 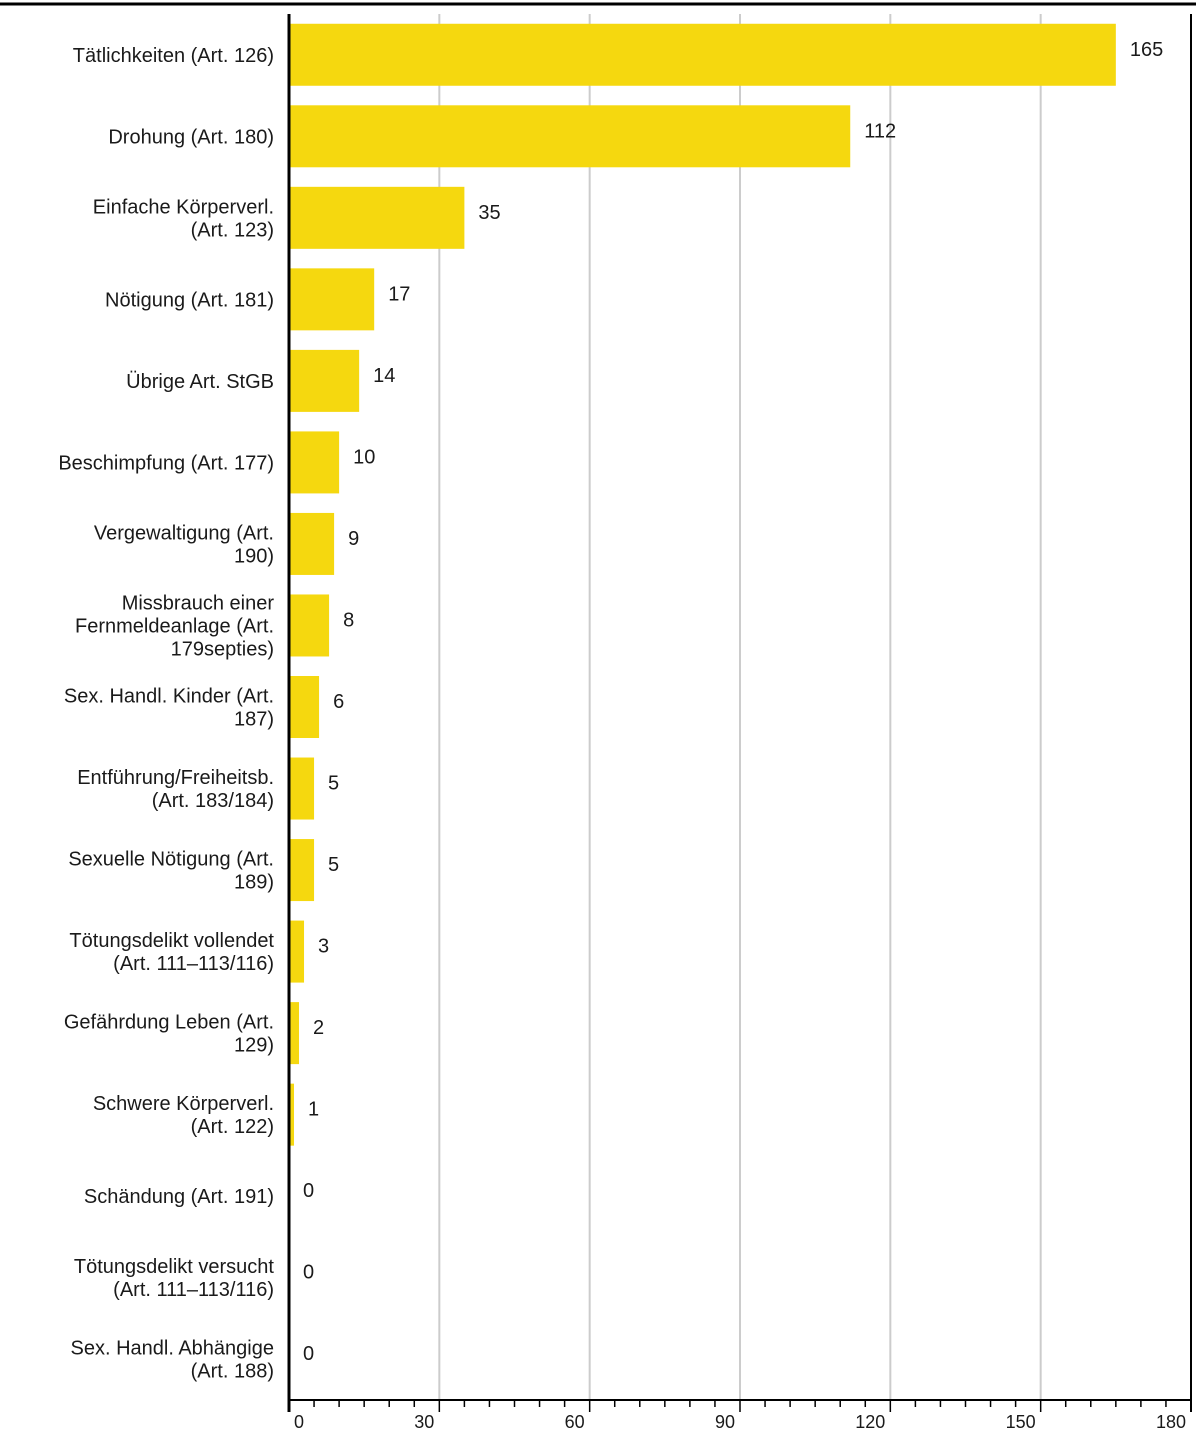 I want to click on category-label: Sex. Handl. Abhängige (Art. 188), so click(x=173, y=1360).